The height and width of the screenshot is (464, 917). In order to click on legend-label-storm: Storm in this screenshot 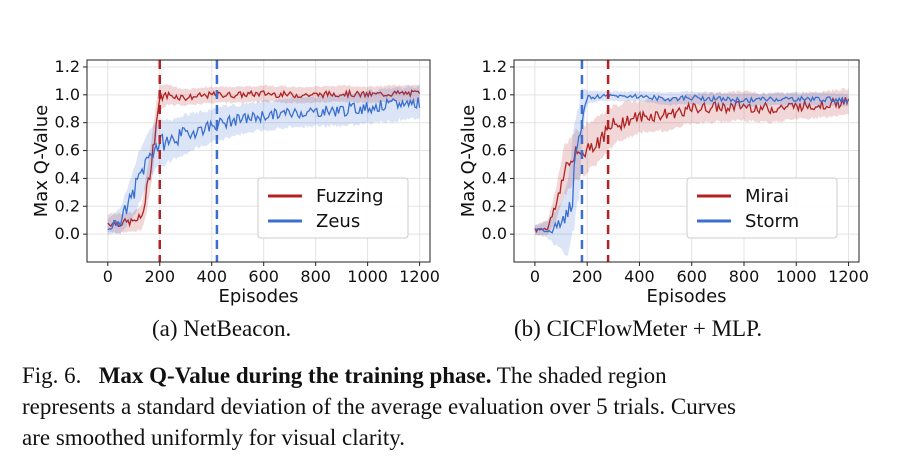, I will do `click(772, 221)`.